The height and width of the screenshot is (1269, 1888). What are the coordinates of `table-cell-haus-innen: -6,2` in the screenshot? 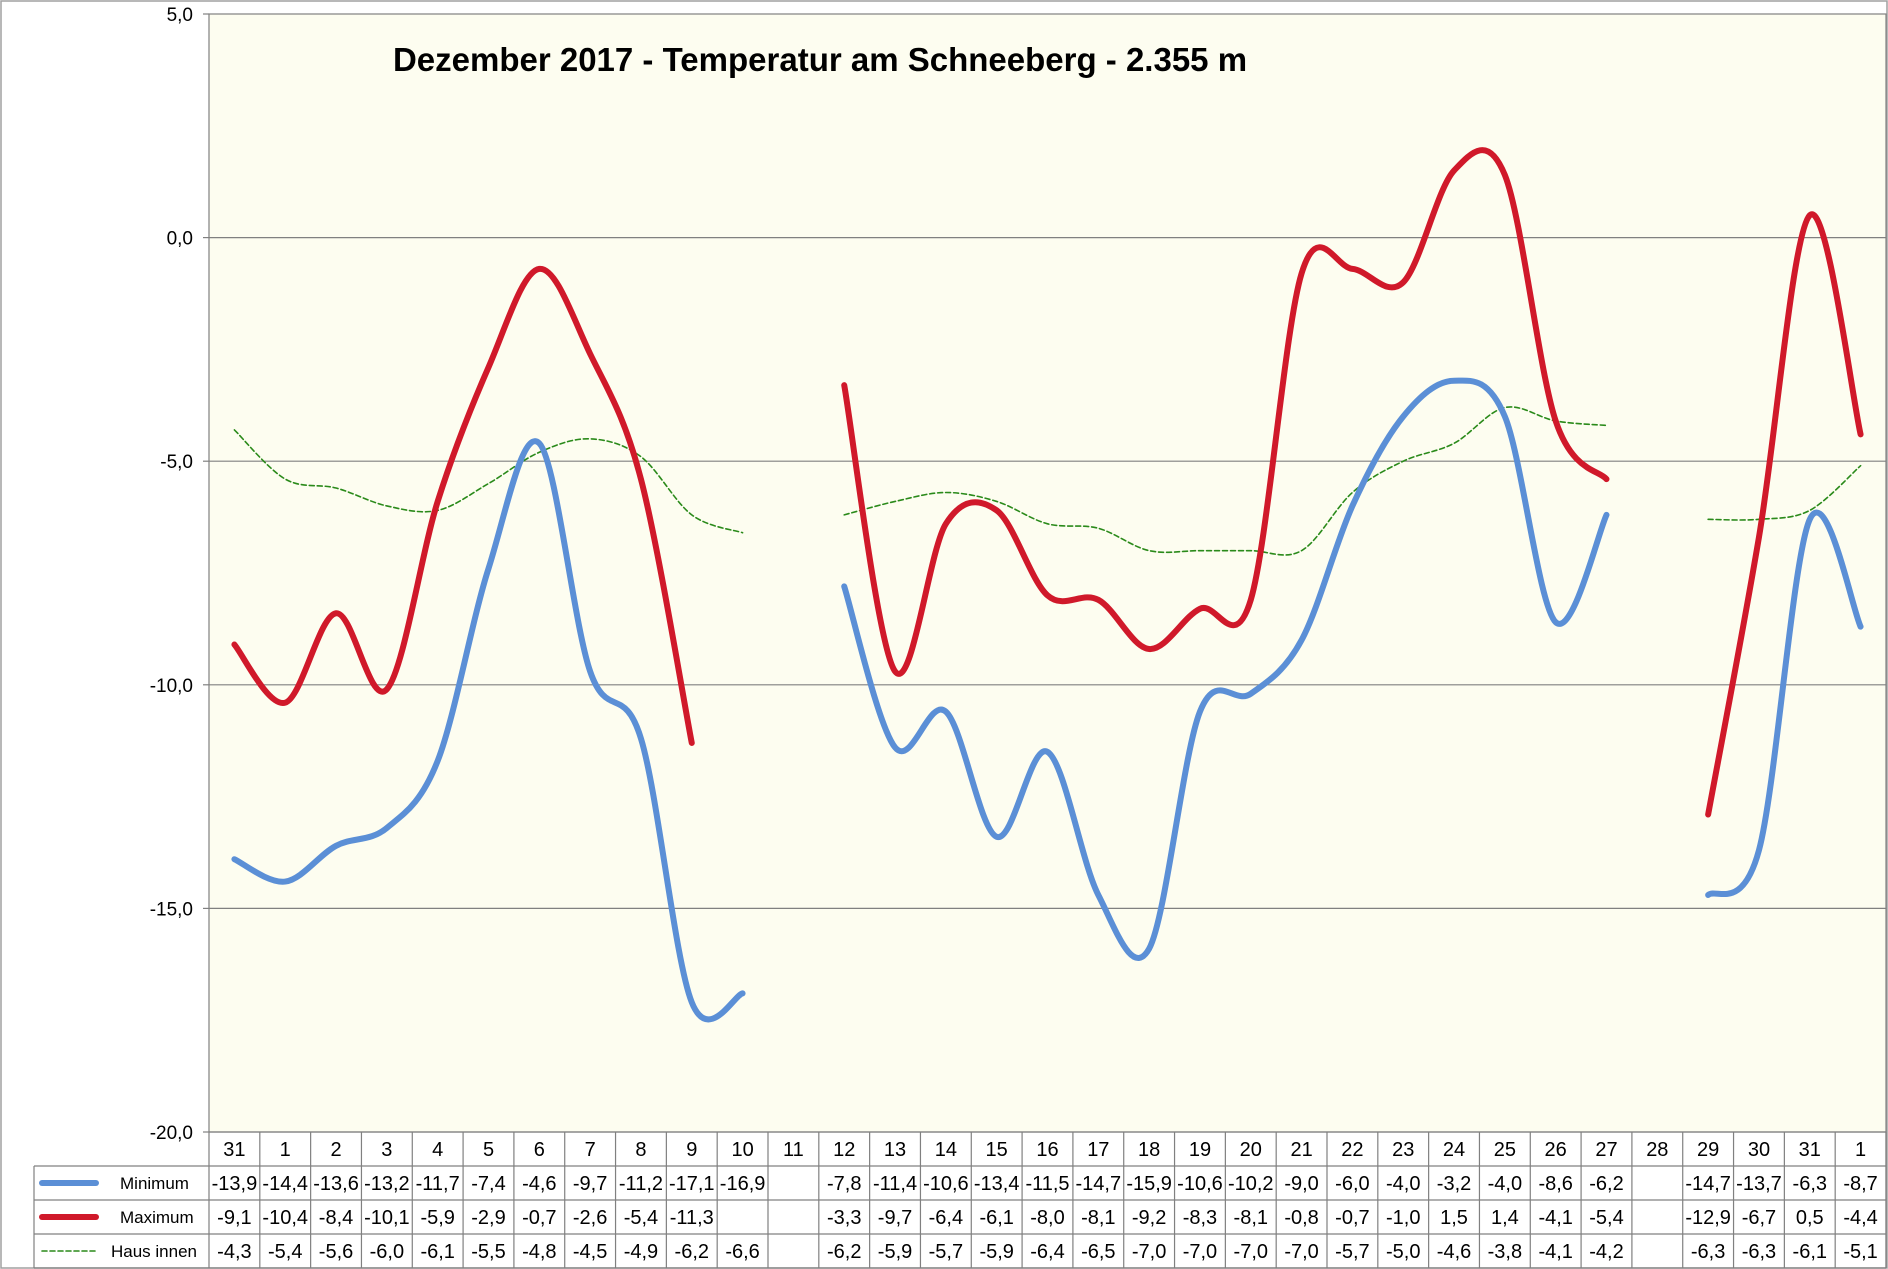 It's located at (844, 1252).